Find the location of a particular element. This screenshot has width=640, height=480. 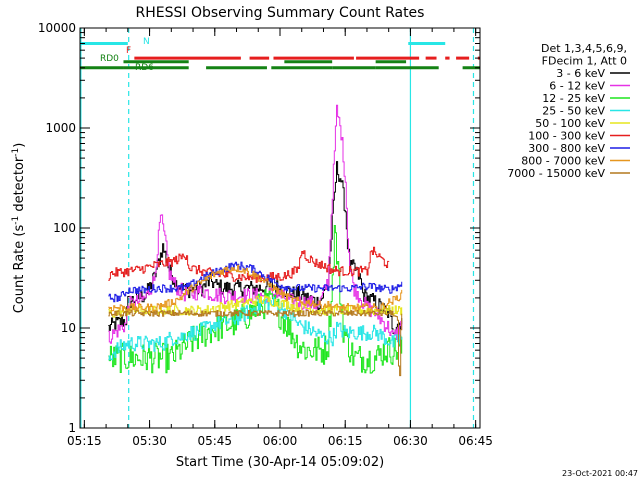

x-tick-label-06-30: 06:30 is located at coordinates (410, 441).